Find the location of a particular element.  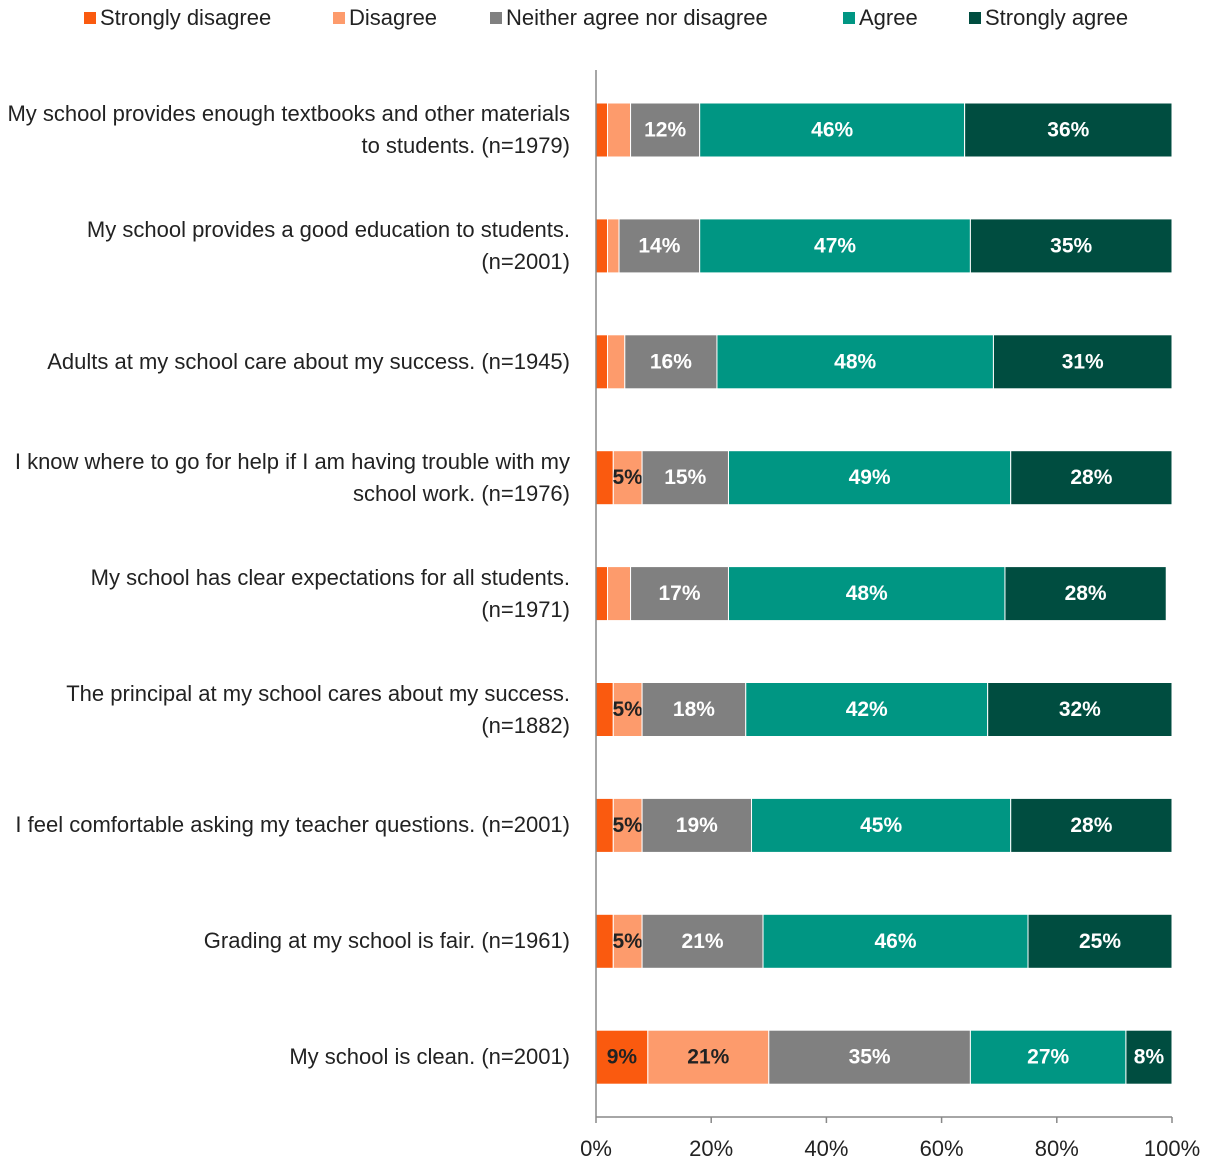

legend-label: Neither agree nor disagree is located at coordinates (637, 17).